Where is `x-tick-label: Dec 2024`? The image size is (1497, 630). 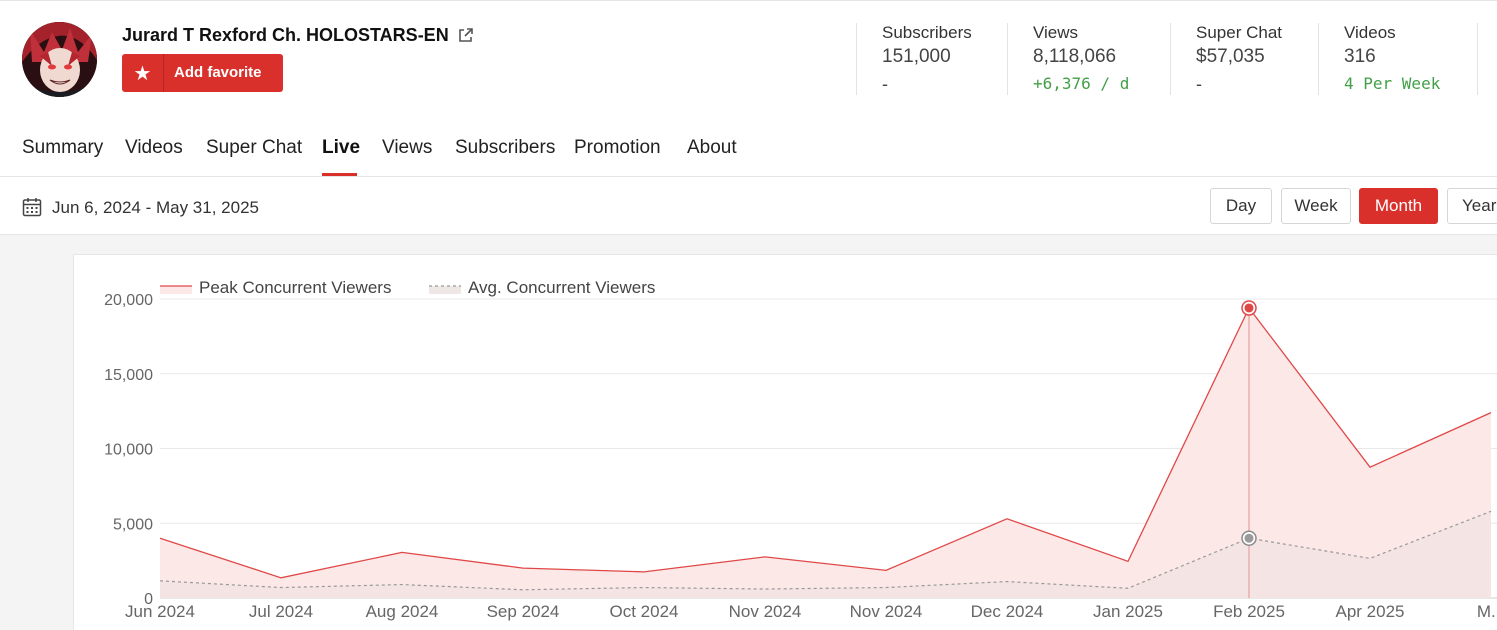 x-tick-label: Dec 2024 is located at coordinates (1007, 611).